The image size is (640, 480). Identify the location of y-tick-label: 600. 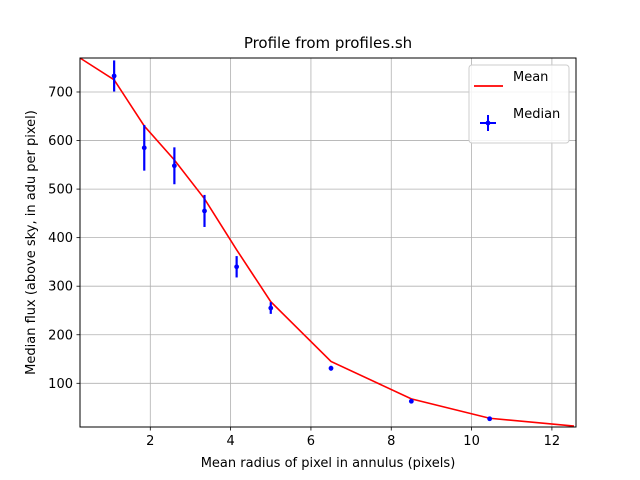
(60, 141).